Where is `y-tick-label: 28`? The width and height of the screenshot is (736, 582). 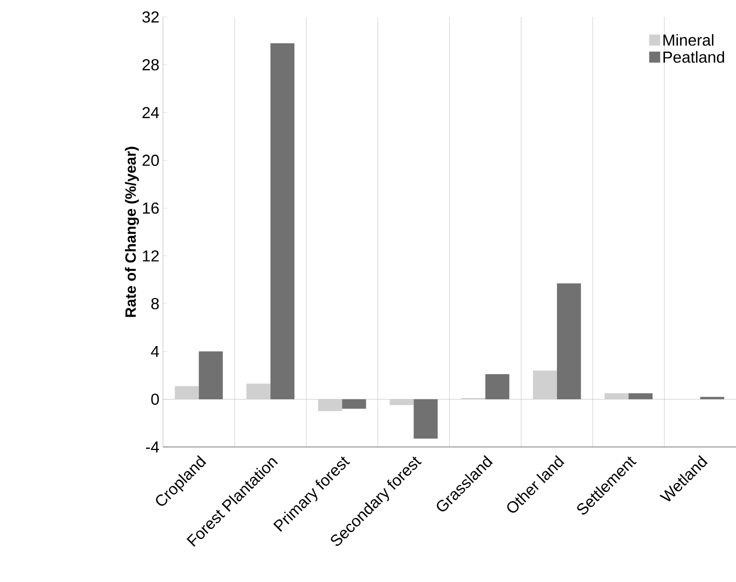
y-tick-label: 28 is located at coordinates (150, 64).